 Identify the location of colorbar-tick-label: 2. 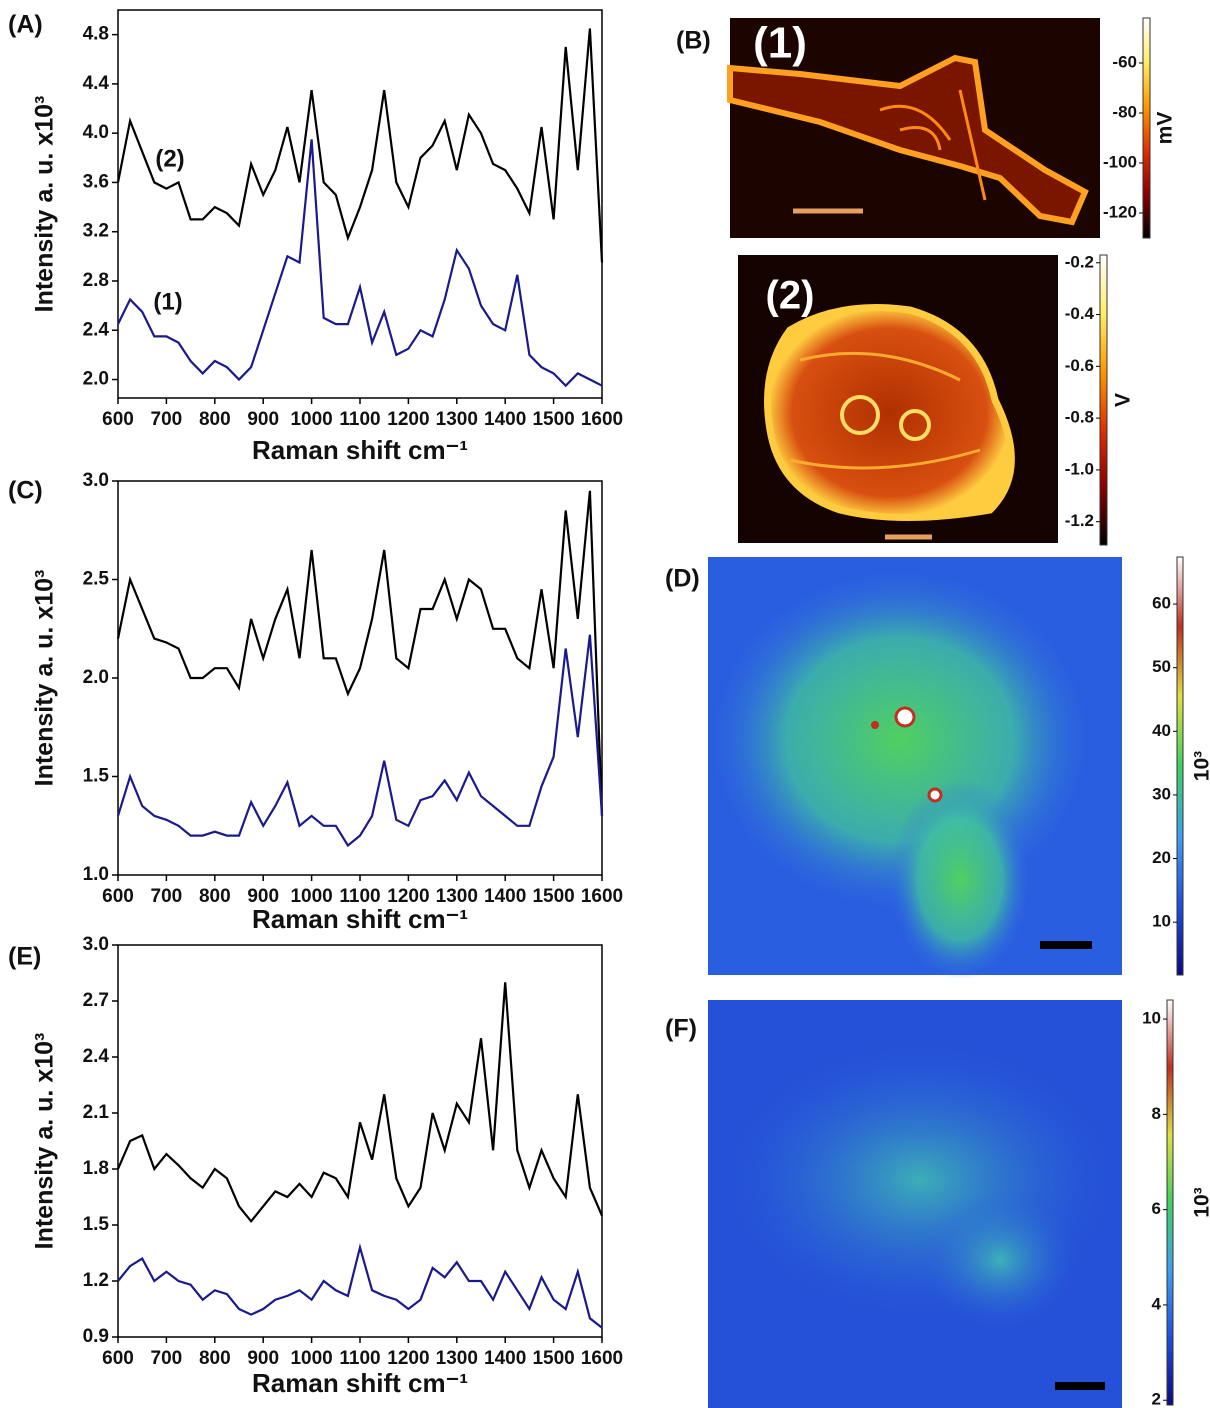
(1156, 1399).